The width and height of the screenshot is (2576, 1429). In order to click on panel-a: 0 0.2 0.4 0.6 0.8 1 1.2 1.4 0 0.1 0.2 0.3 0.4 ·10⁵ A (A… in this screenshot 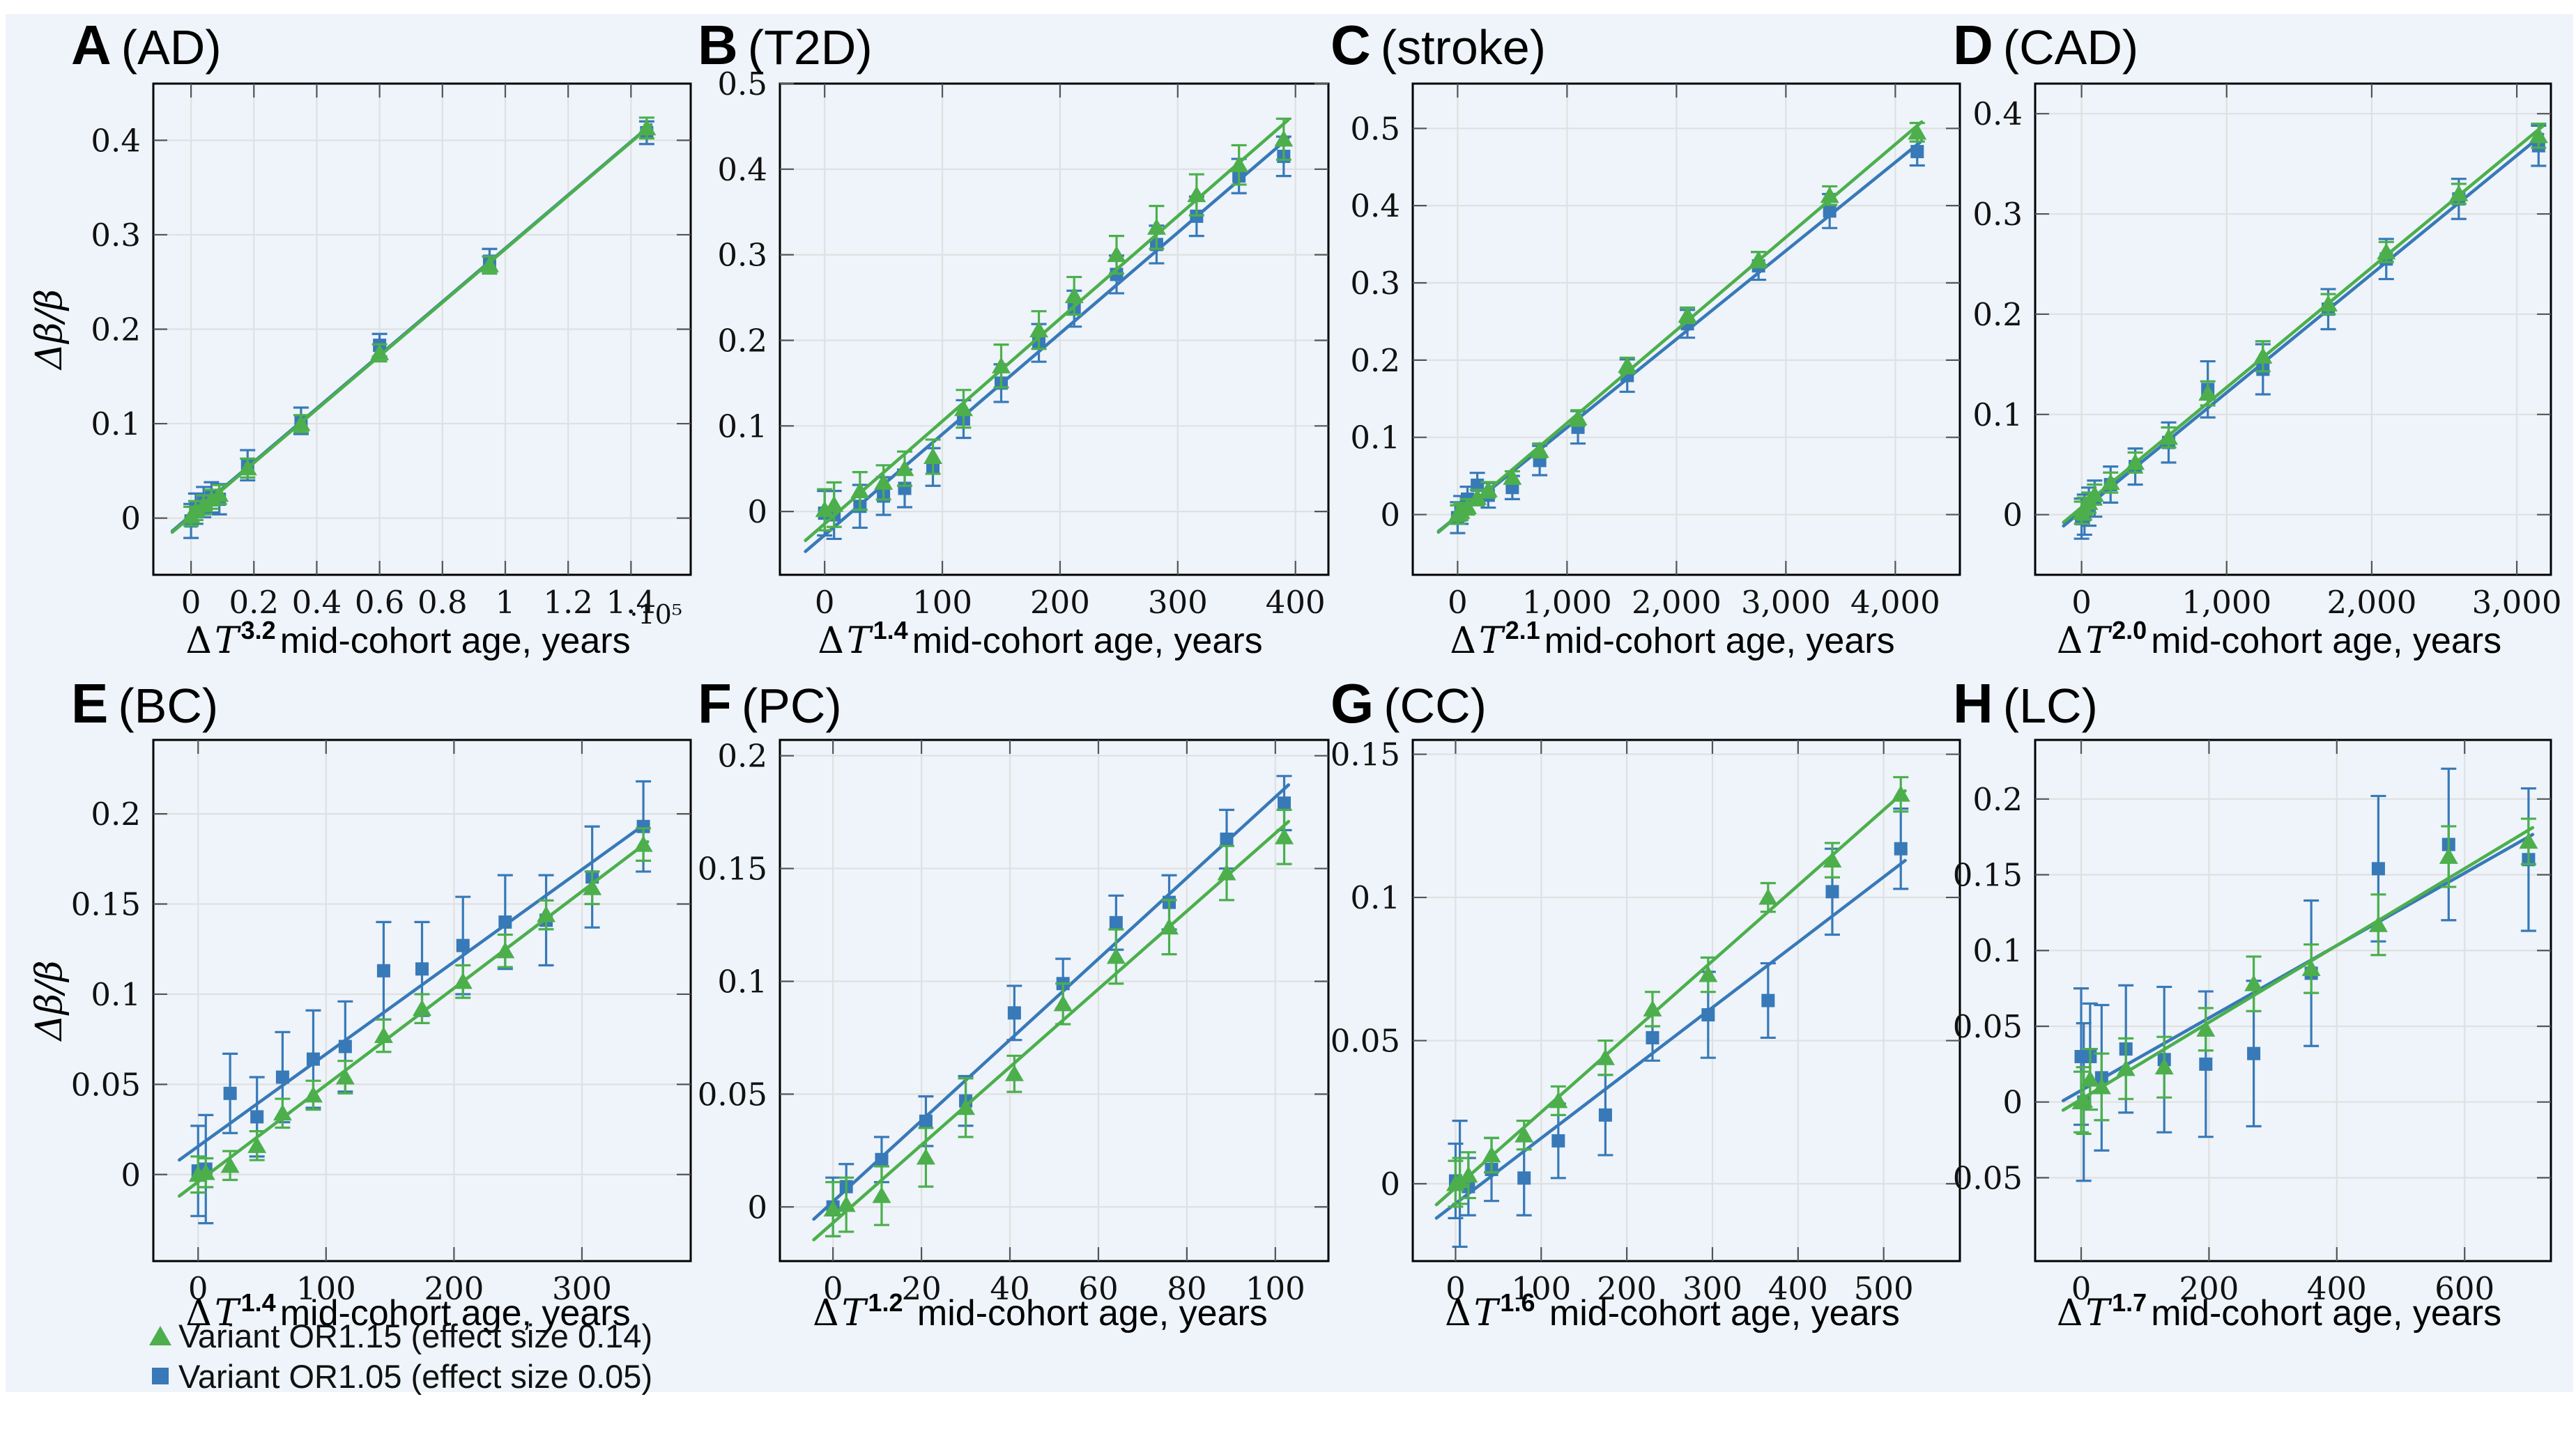, I will do `click(361, 338)`.